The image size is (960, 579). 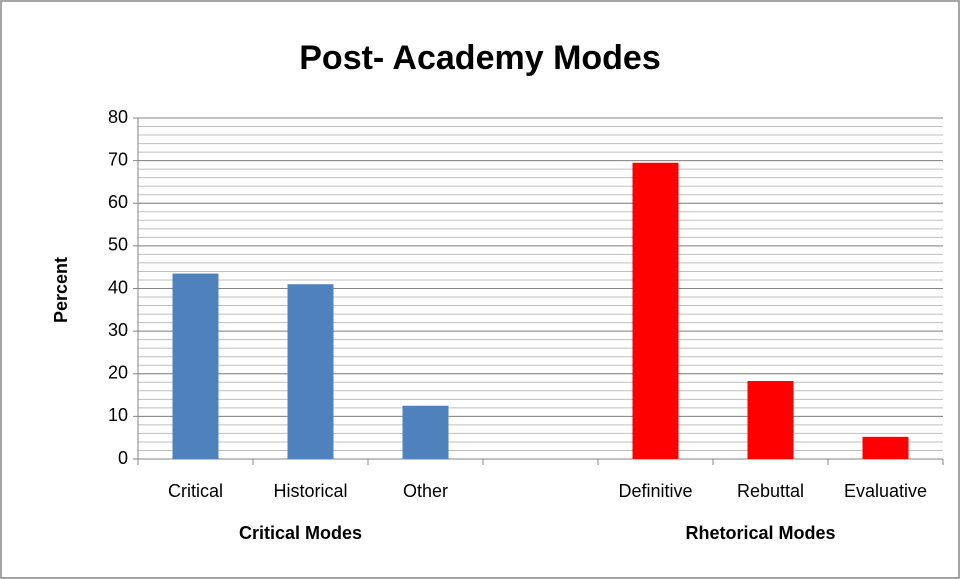 What do you see at coordinates (195, 491) in the screenshot?
I see `x-tick-label: Critical` at bounding box center [195, 491].